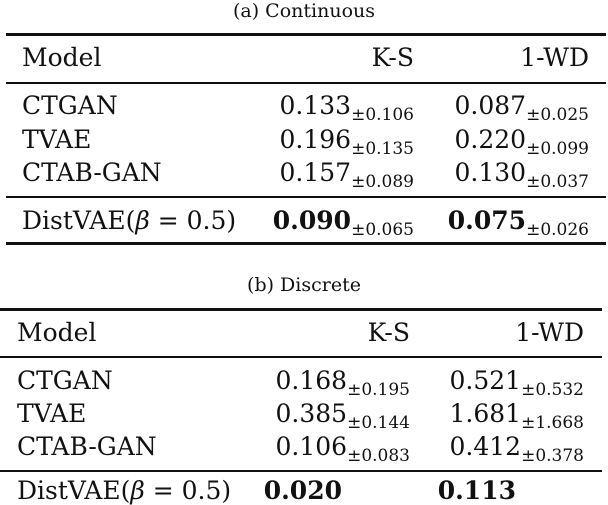 The width and height of the screenshot is (608, 505). I want to click on ks-value: 0.385, so click(311, 413).